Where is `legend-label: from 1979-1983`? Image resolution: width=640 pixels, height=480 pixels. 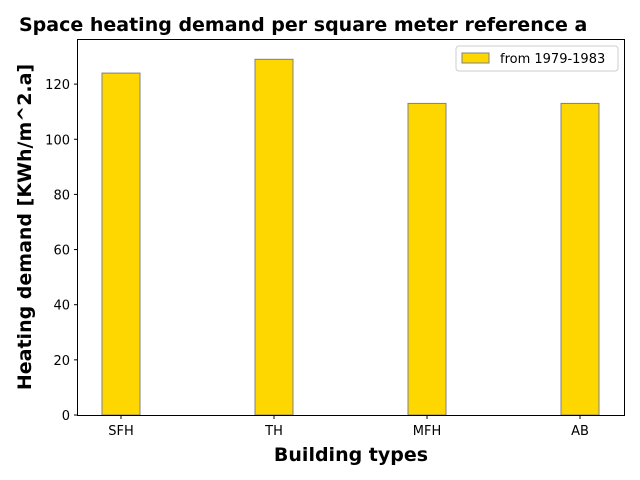 legend-label: from 1979-1983 is located at coordinates (552, 59).